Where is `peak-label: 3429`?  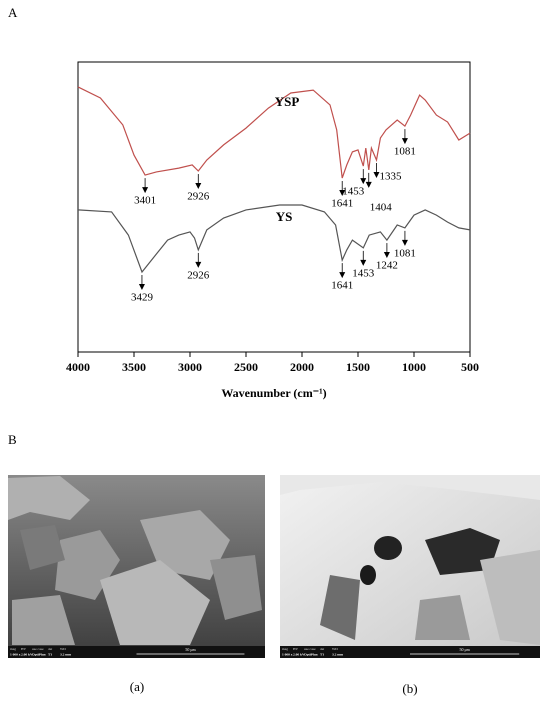
peak-label: 3429 is located at coordinates (142, 297).